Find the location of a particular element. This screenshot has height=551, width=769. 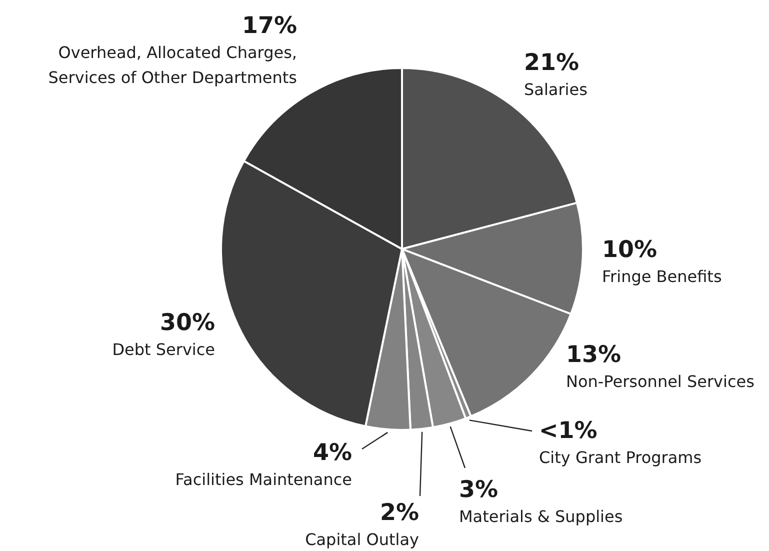

data-label: 21% is located at coordinates (552, 63).